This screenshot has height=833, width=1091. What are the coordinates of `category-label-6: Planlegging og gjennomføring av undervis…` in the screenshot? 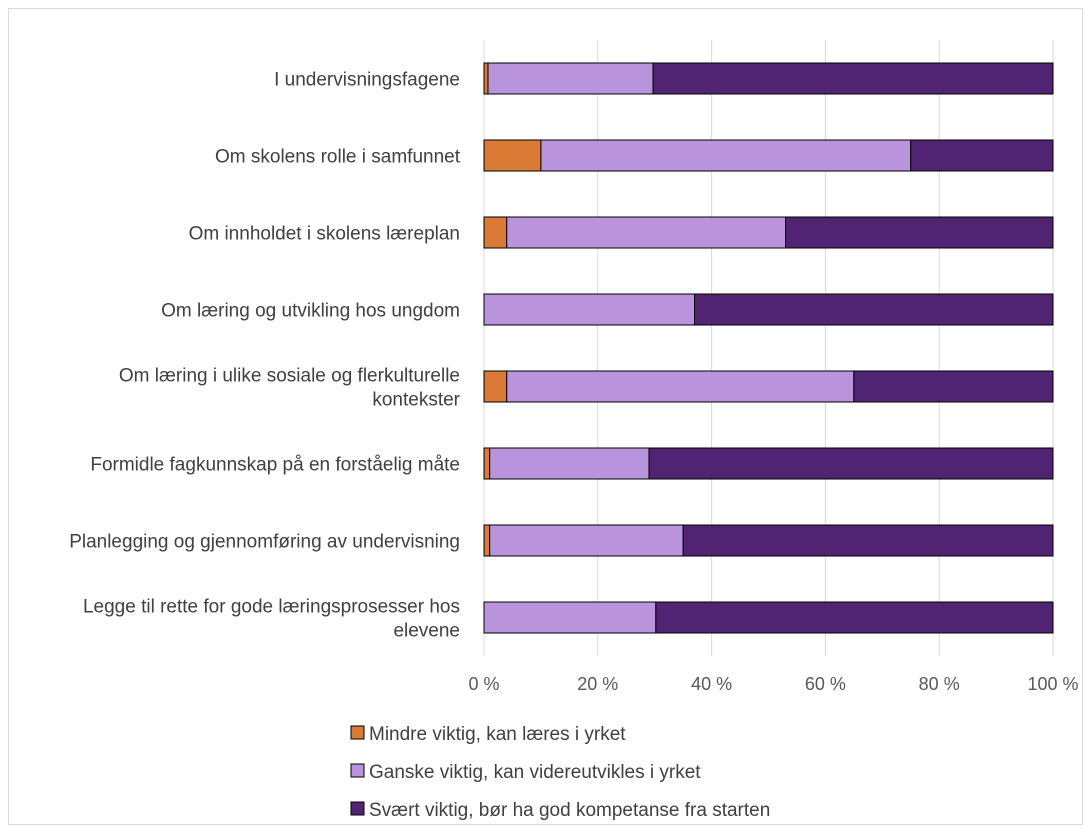 It's located at (264, 542).